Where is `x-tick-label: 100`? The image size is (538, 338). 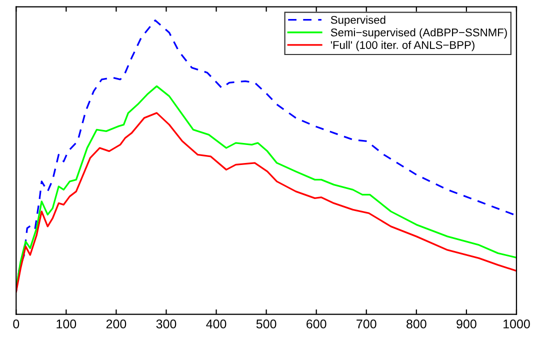
x-tick-label: 100 is located at coordinates (66, 324).